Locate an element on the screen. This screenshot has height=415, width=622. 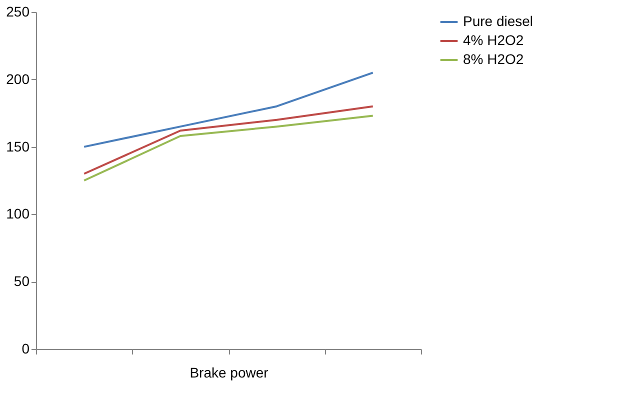
legend-label: 4% H2O2 is located at coordinates (493, 40).